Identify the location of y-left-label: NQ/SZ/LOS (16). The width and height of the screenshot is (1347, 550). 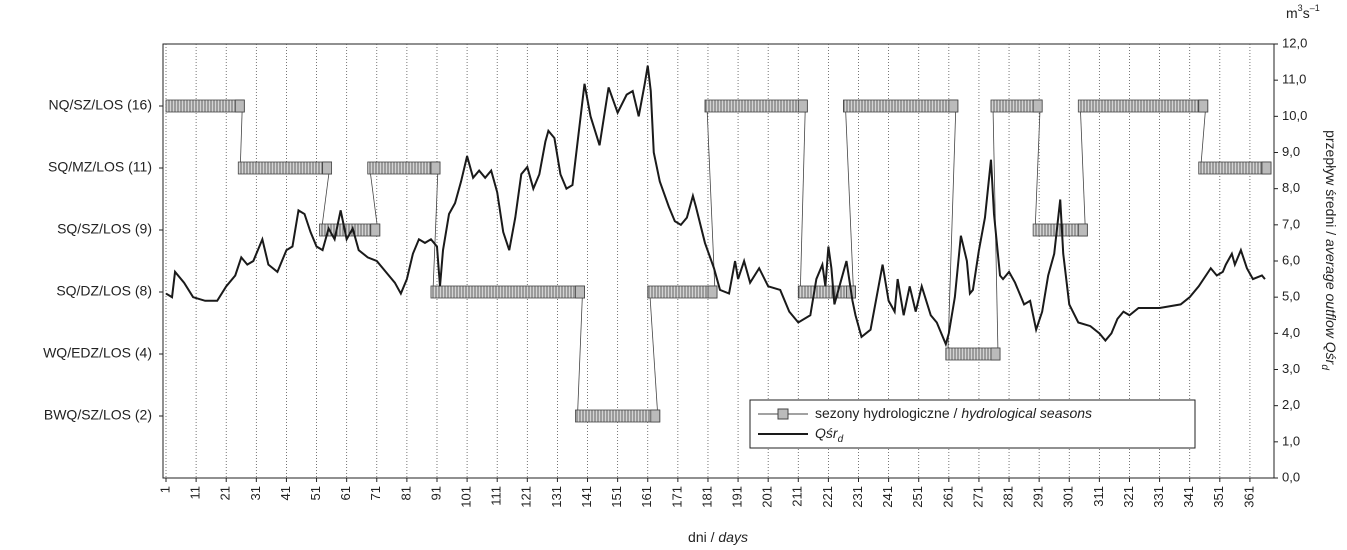
(100, 105).